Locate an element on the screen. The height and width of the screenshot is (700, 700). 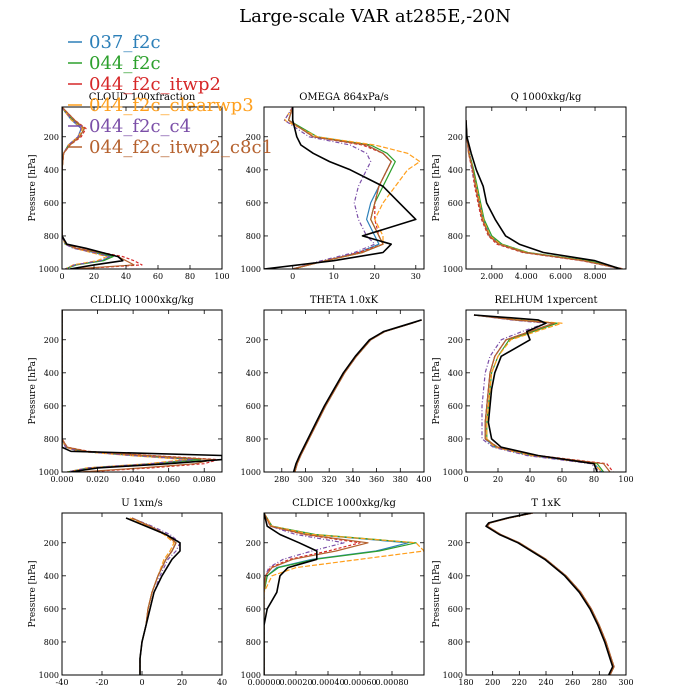
x-tick-label: 0.00060 is located at coordinates (359, 682).